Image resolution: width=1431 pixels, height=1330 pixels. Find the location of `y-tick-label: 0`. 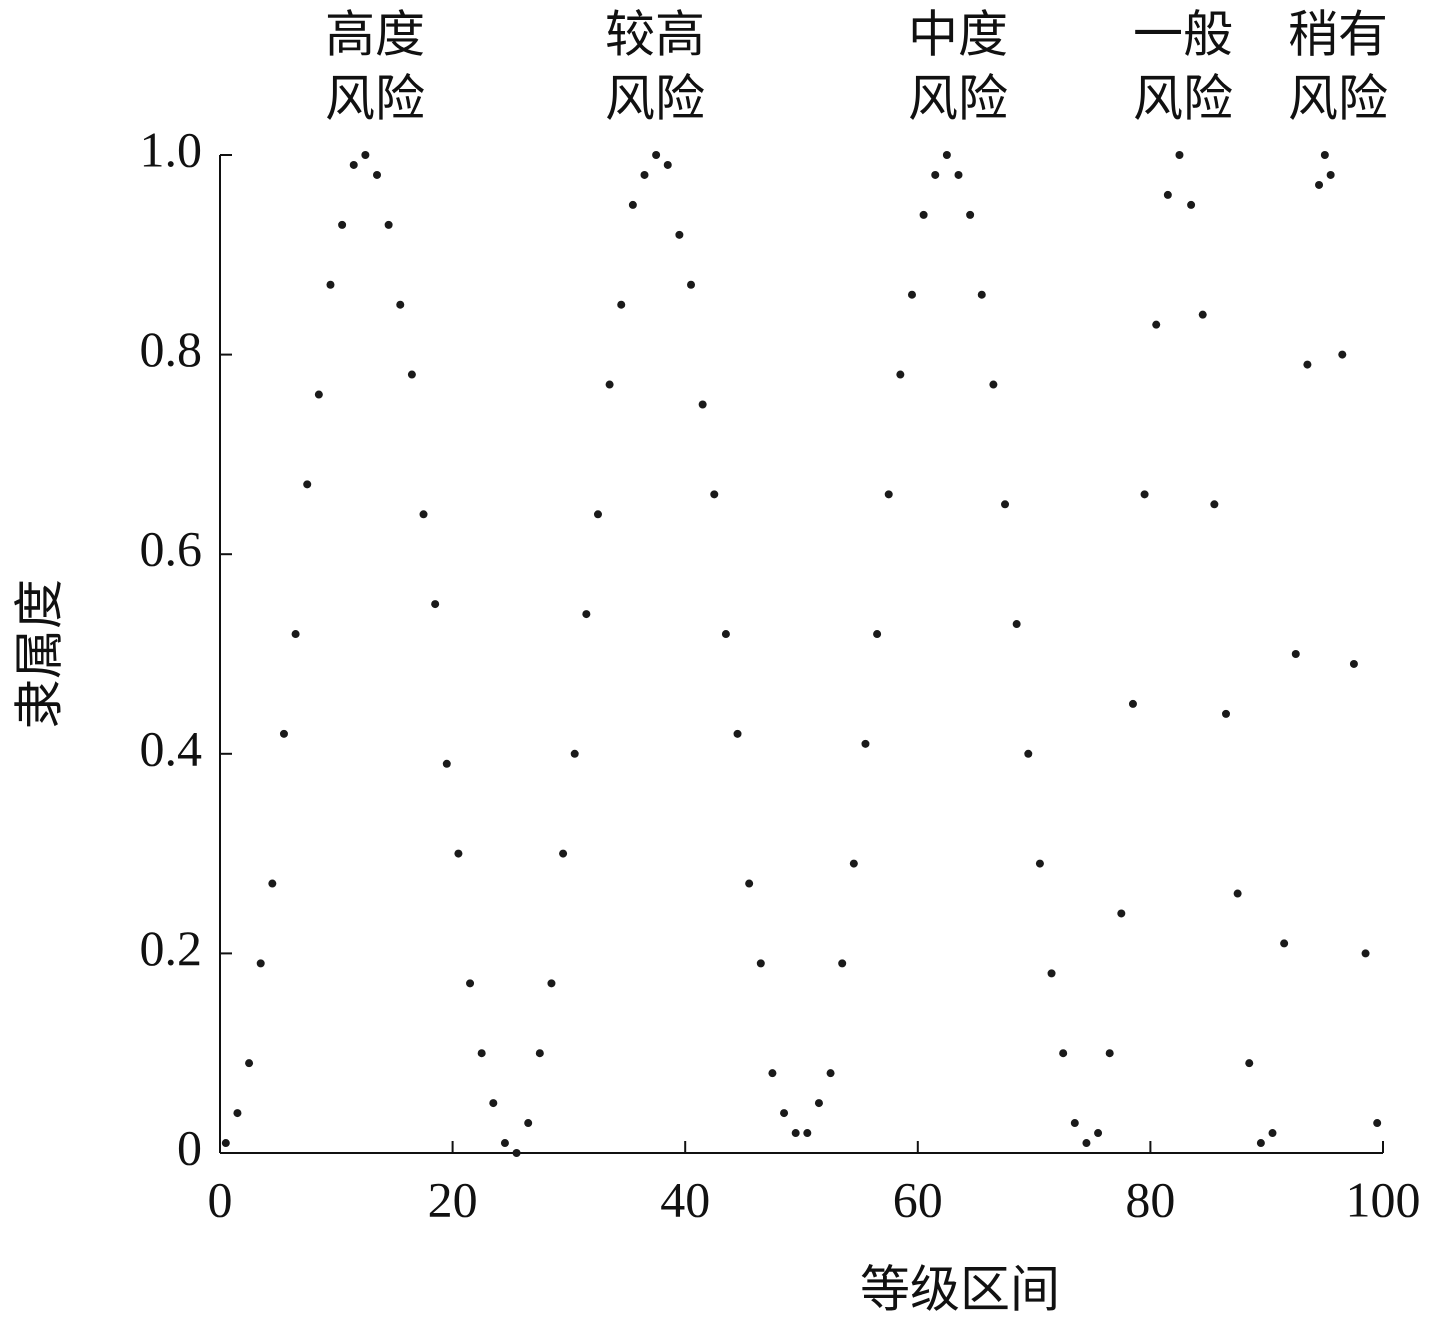

y-tick-label: 0 is located at coordinates (189, 1147).